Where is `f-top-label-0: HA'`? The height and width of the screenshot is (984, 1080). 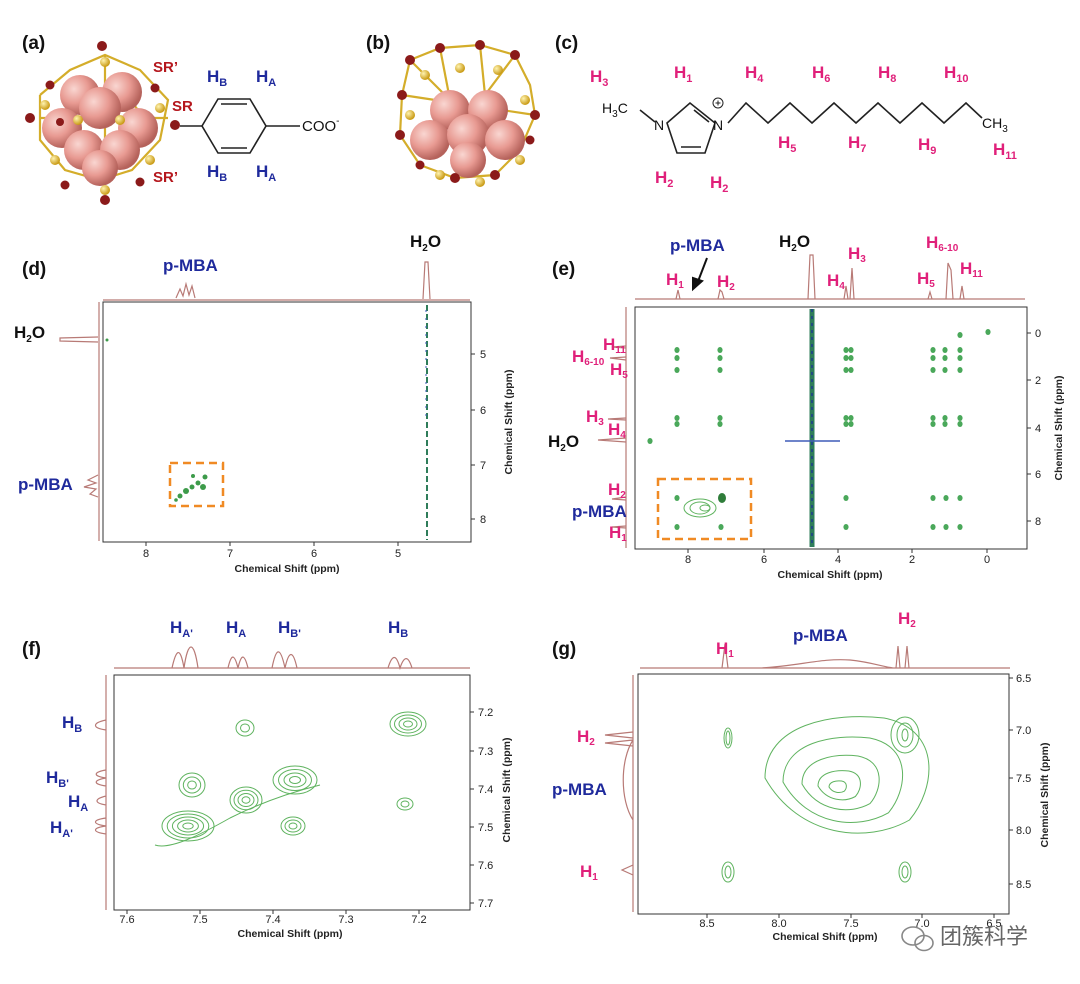
f-top-label-0: HA' is located at coordinates (181, 629).